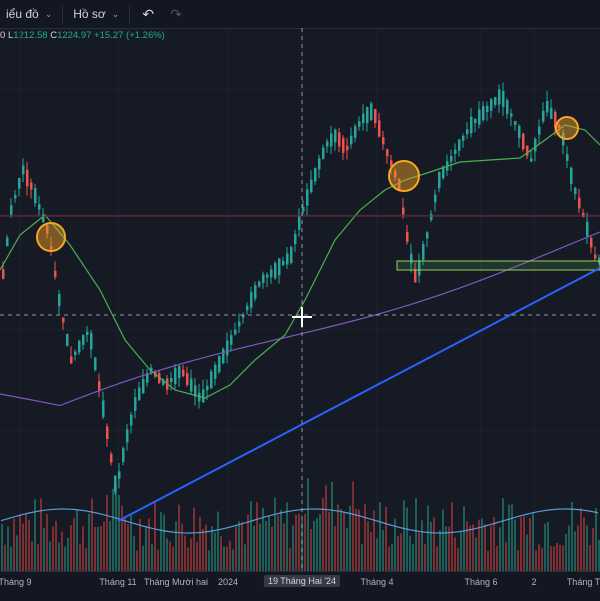 The image size is (600, 601). Describe the element at coordinates (118, 582) in the screenshot. I see `time-tick: Tháng 11` at that location.